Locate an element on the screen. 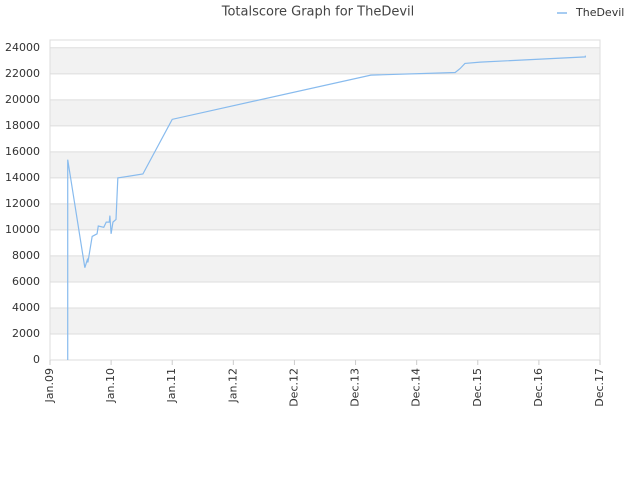 This screenshot has height=480, width=640. y-tick-label: 10000 is located at coordinates (22, 229).